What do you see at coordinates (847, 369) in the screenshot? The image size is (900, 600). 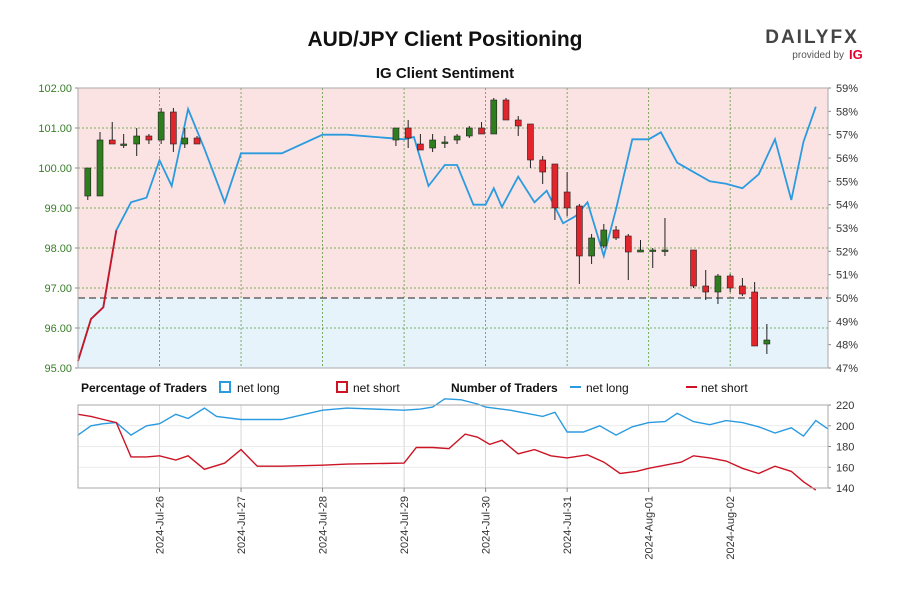 I see `percentage-tick-label: 47%` at bounding box center [847, 369].